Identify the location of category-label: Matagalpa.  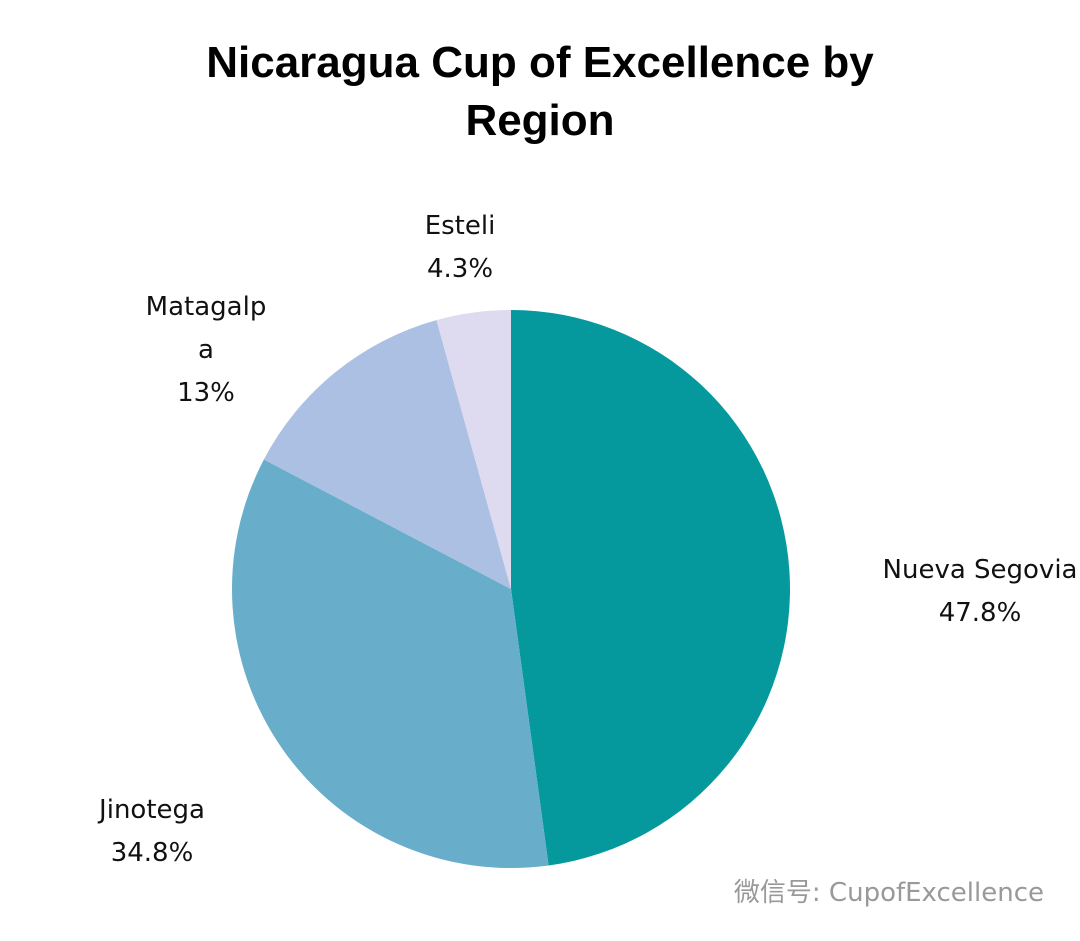
(206, 328).